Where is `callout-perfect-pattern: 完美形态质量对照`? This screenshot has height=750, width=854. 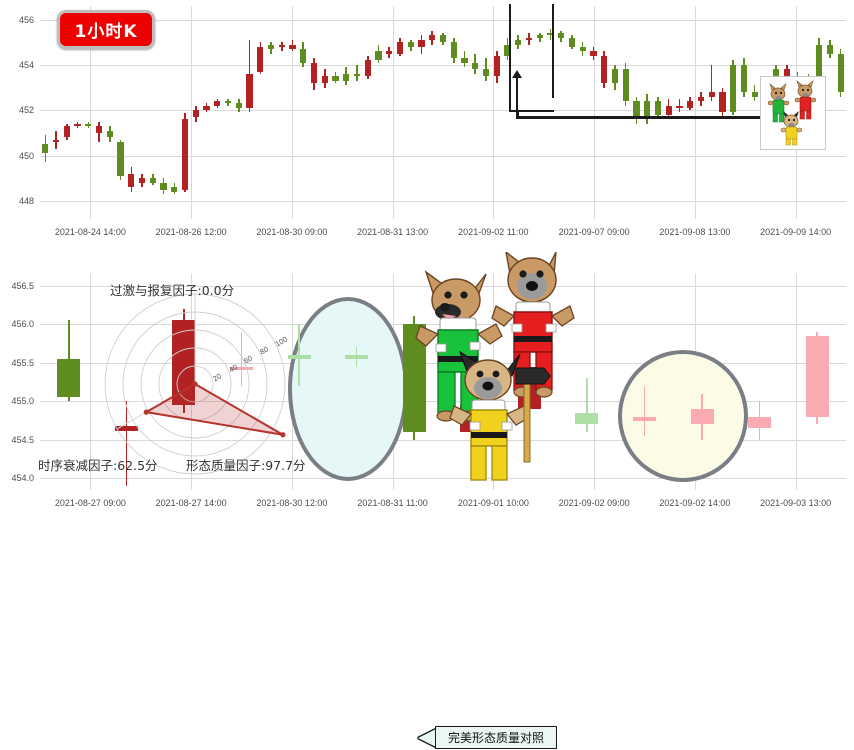
callout-perfect-pattern: 完美形态质量对照 is located at coordinates (488, 738).